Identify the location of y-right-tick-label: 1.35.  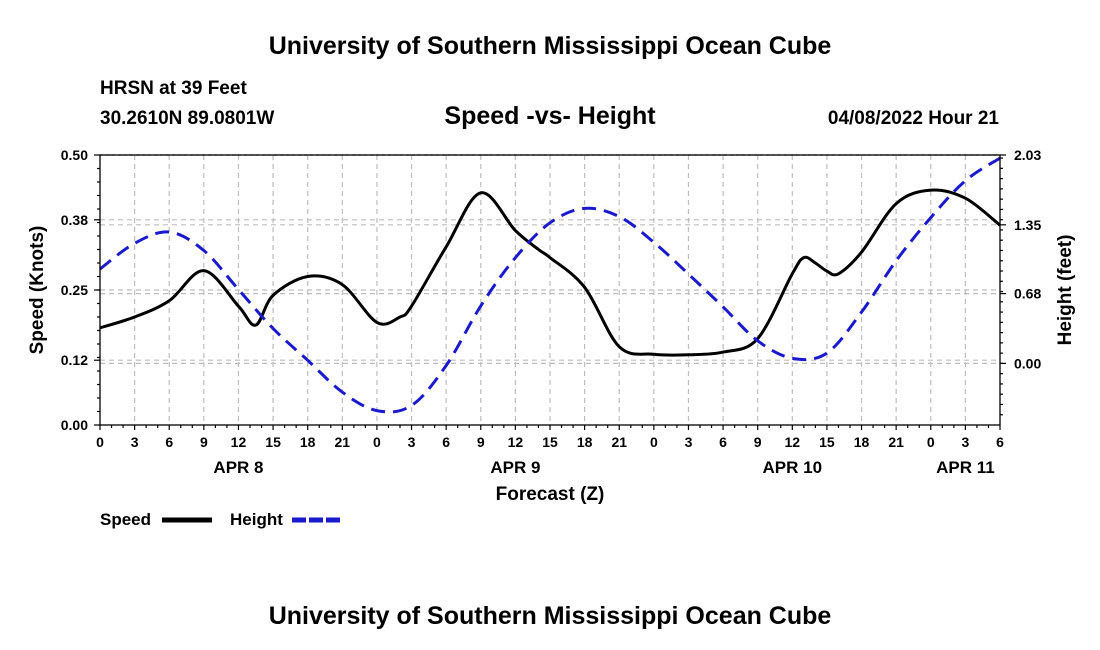
(1027, 225).